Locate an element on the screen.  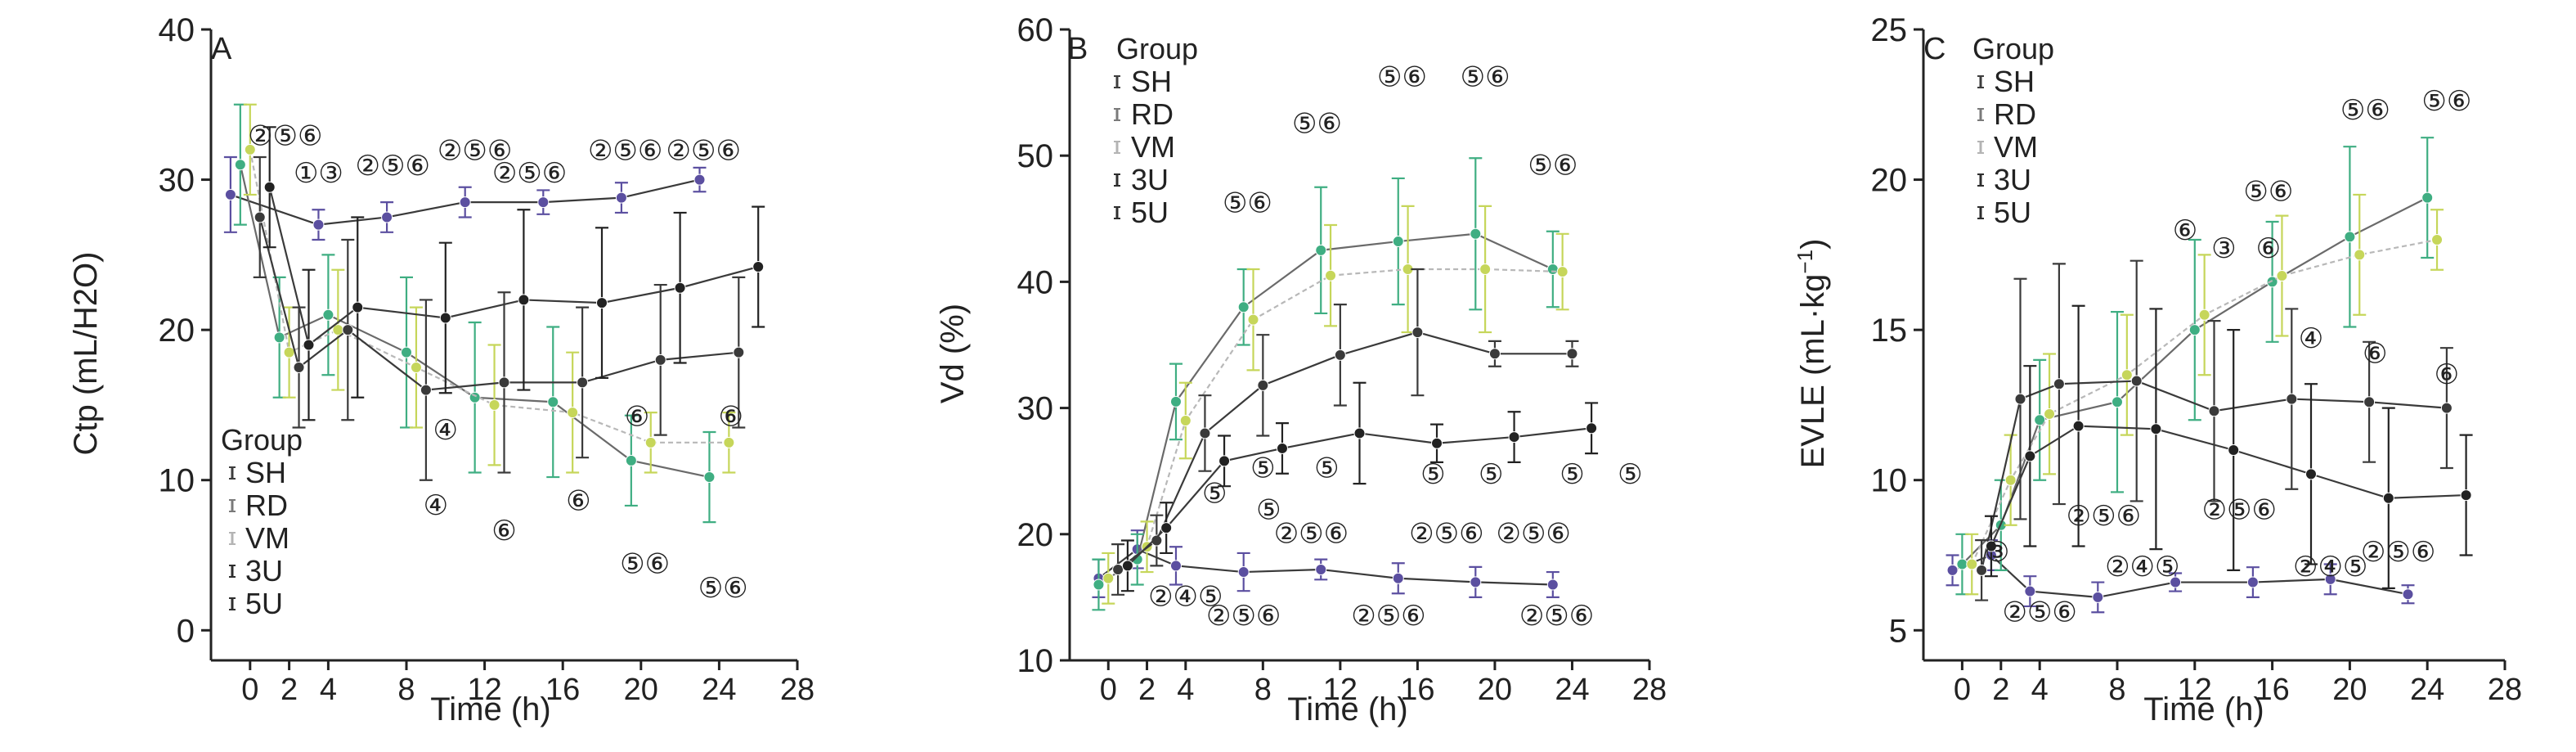
panel-b-legend-5u: 5U is located at coordinates (1150, 212).